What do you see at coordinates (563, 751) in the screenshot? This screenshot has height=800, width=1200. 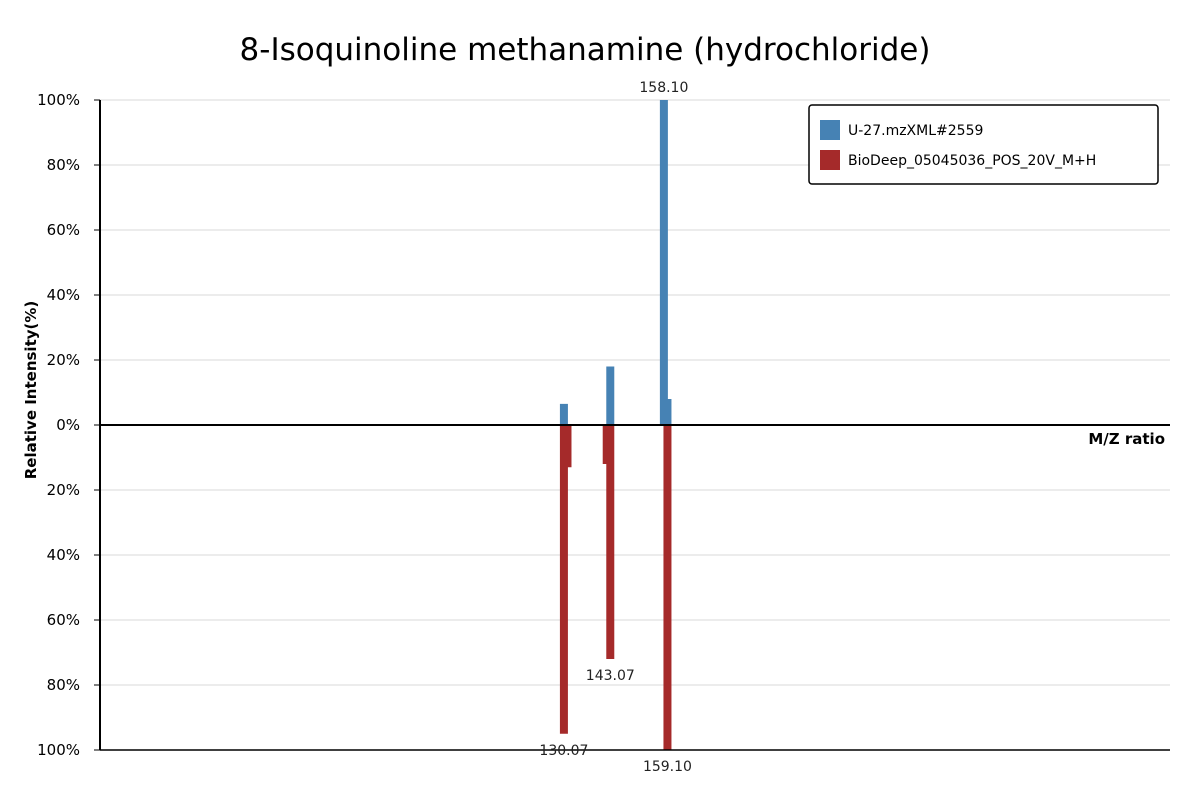 I see `peak-label: 130.07` at bounding box center [563, 751].